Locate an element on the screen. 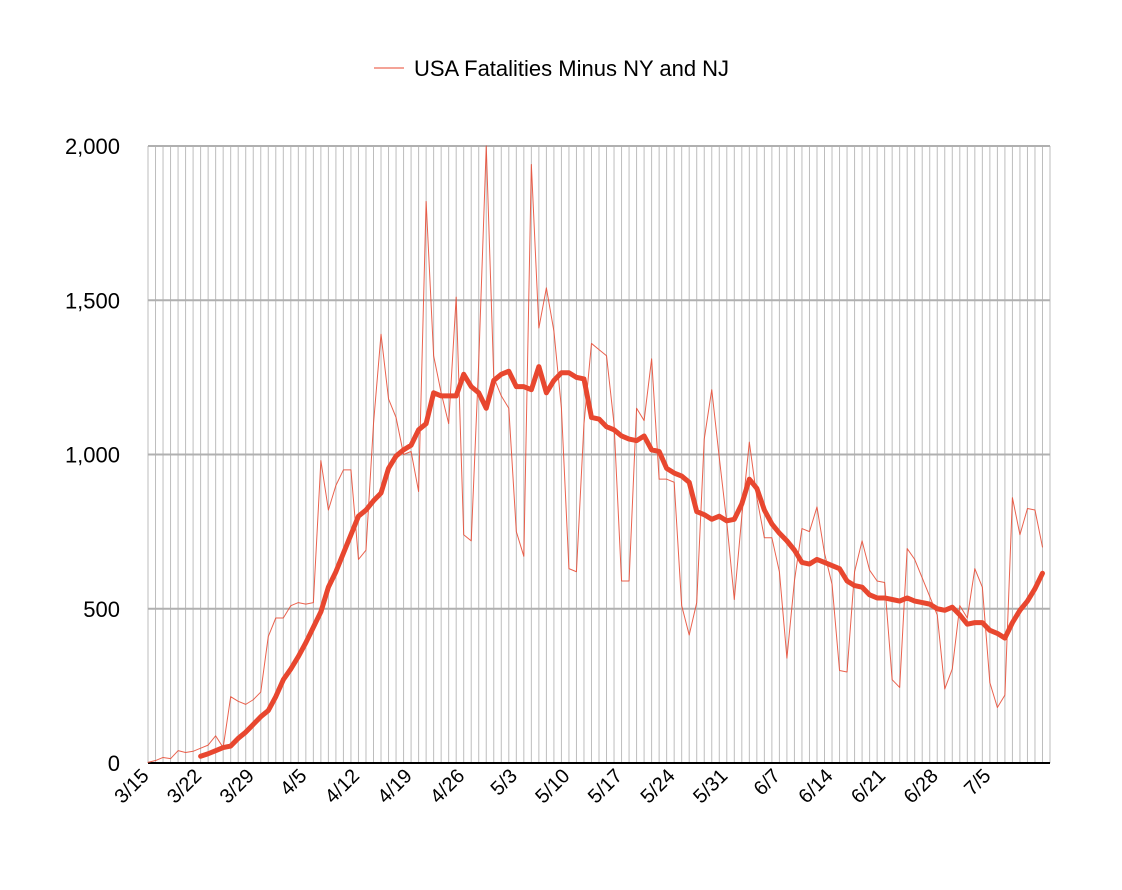 The width and height of the screenshot is (1122, 890). x-tick-label: 5/10 is located at coordinates (552, 786).